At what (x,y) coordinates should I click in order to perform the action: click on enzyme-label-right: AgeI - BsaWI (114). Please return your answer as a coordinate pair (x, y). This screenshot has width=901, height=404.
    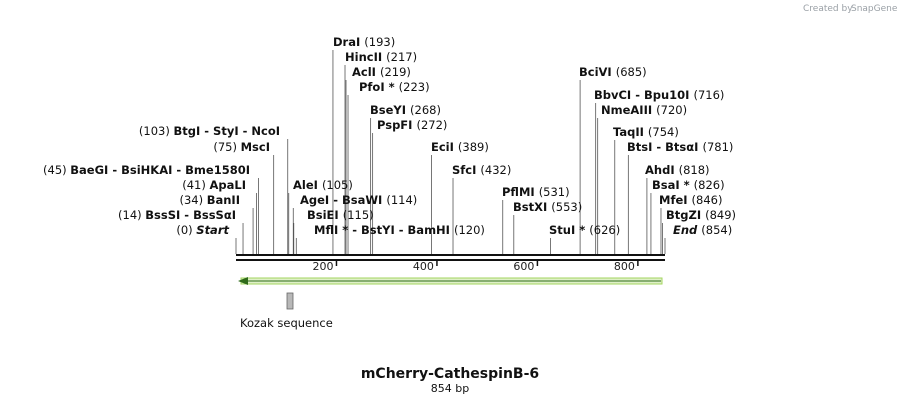
    Looking at the image, I should click on (358, 200).